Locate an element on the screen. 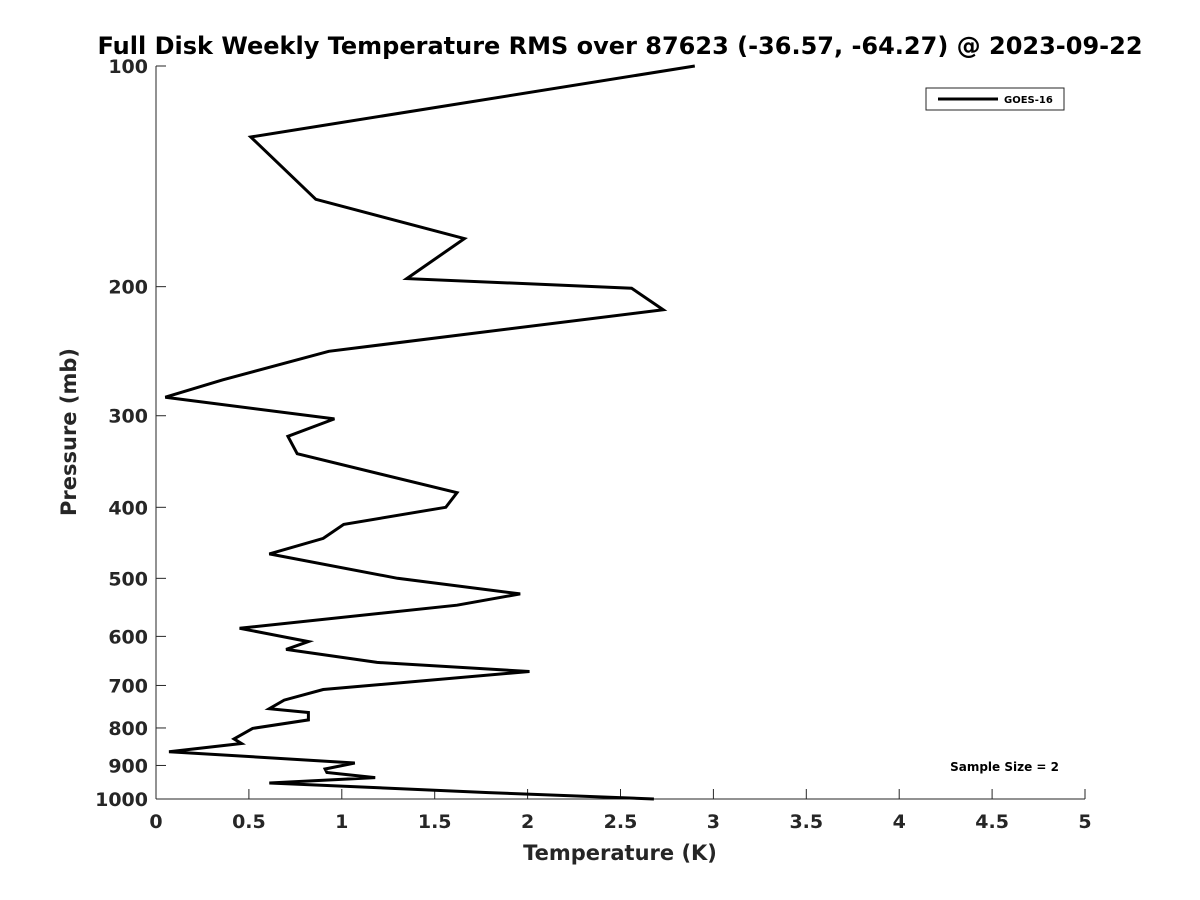  y-tick-label: 600 is located at coordinates (128, 637).